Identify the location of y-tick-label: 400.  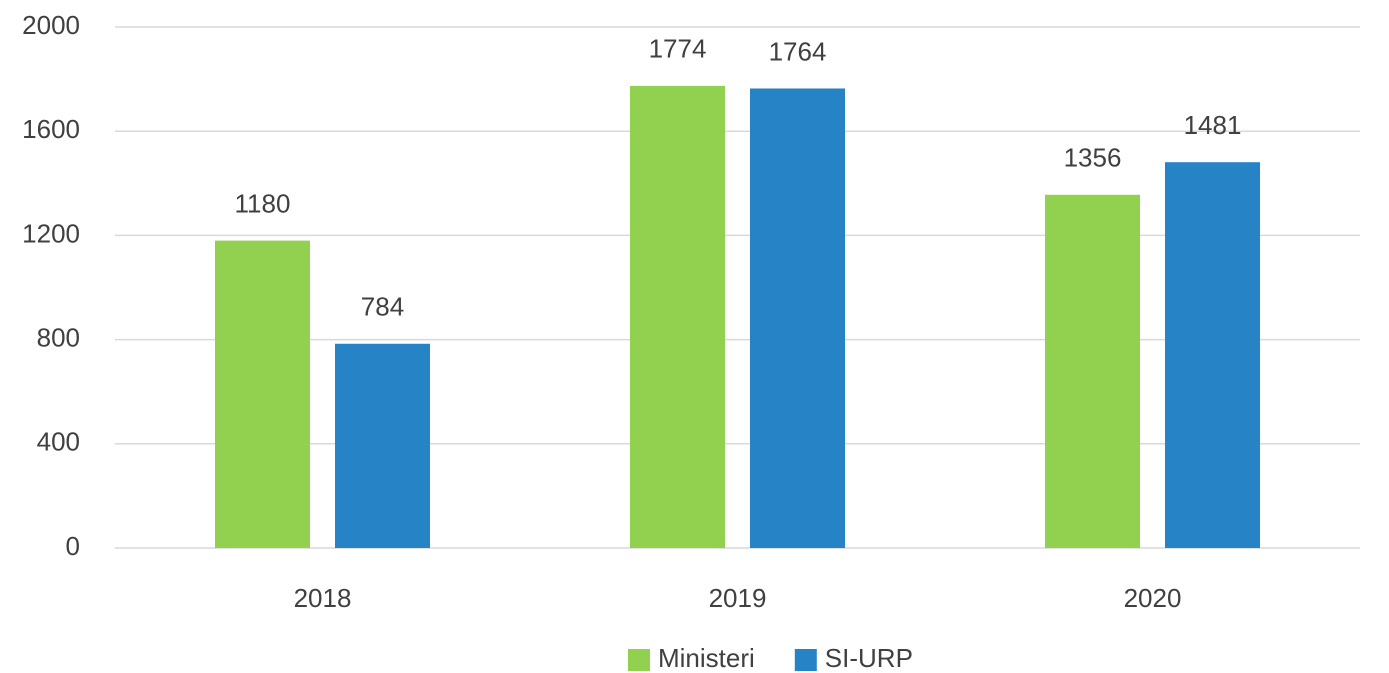
(58, 442).